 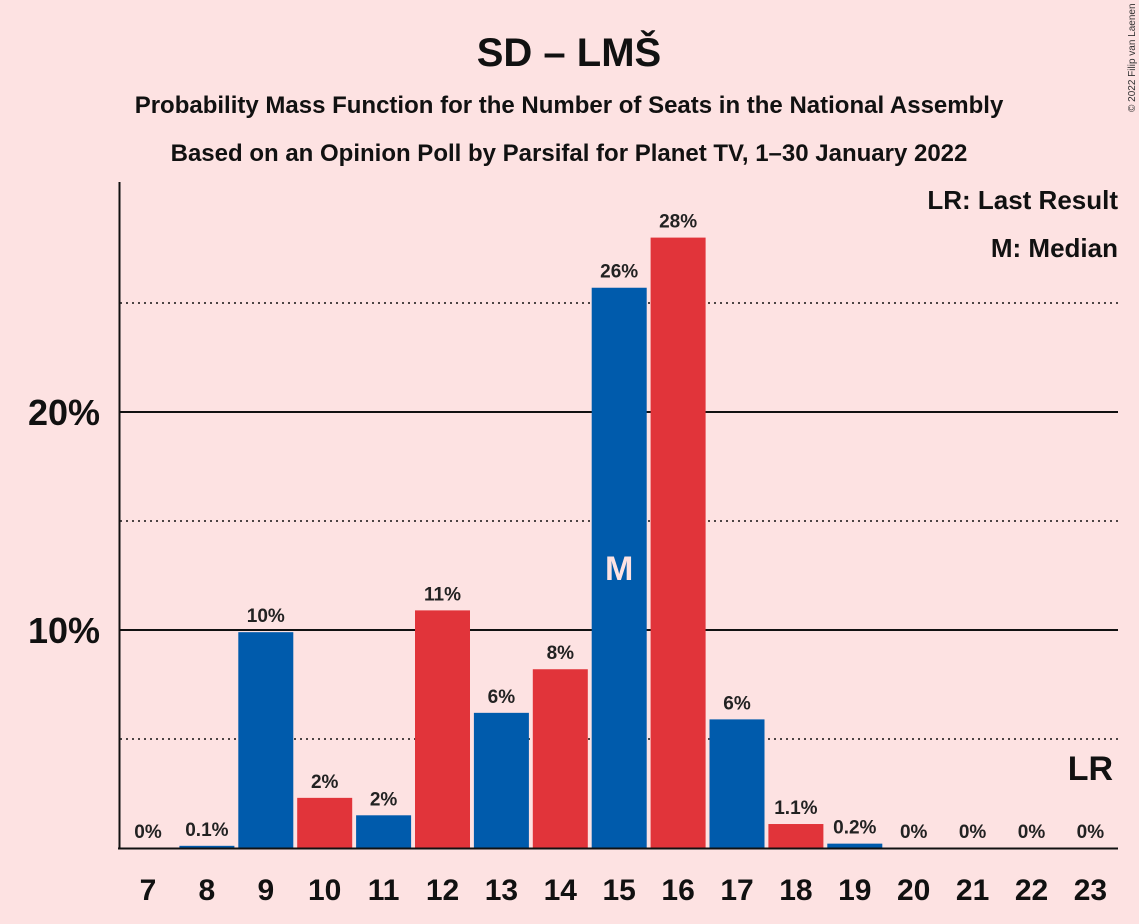 What do you see at coordinates (148, 890) in the screenshot?
I see `x-tick-label: 7` at bounding box center [148, 890].